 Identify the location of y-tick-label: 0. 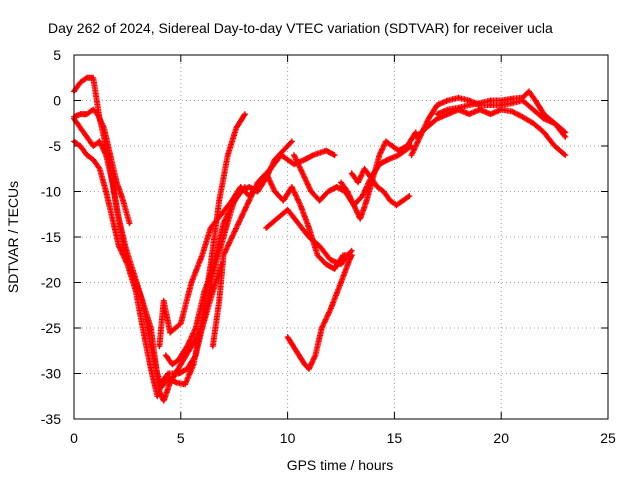
(57, 101).